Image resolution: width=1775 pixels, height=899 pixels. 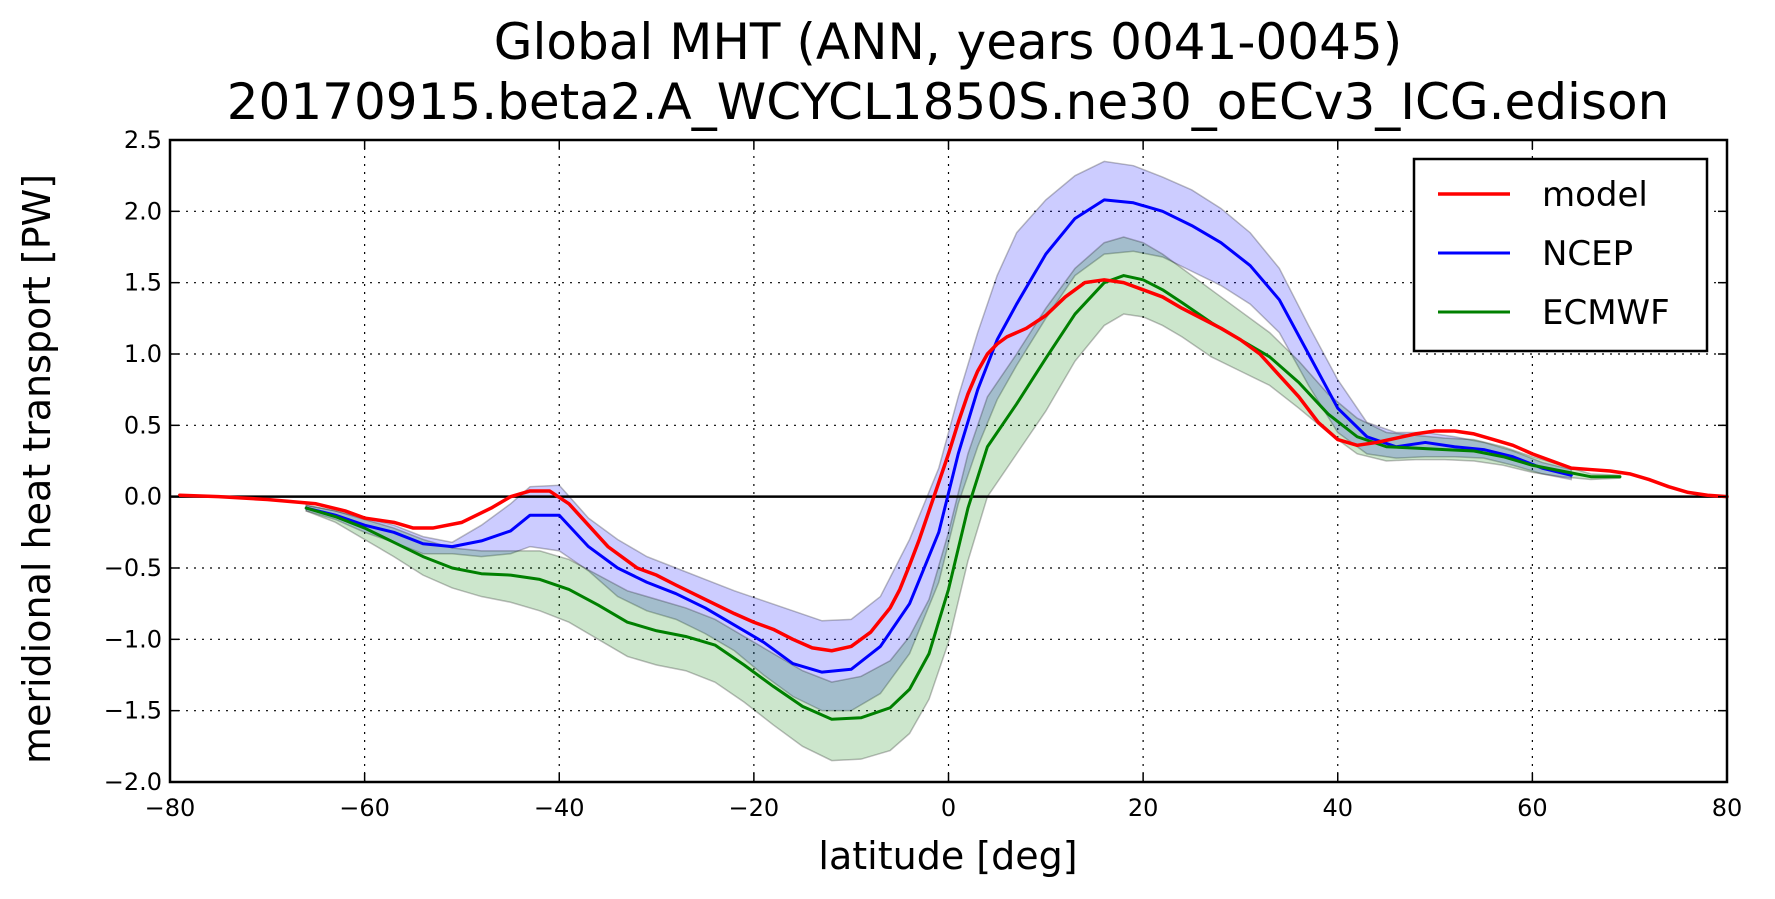 What do you see at coordinates (364, 808) in the screenshot?
I see `x-tick-label: −60` at bounding box center [364, 808].